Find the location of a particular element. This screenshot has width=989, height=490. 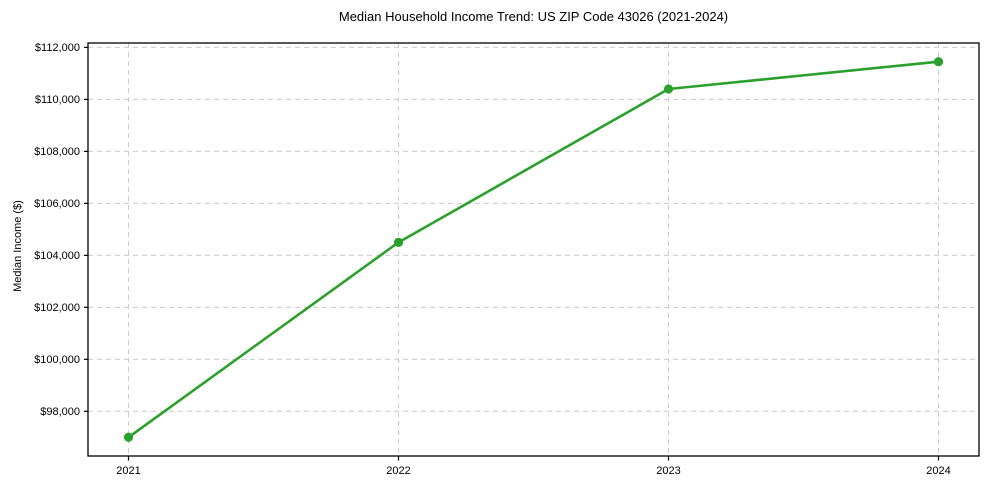

y-tick-label: $104,000 is located at coordinates (57, 256).